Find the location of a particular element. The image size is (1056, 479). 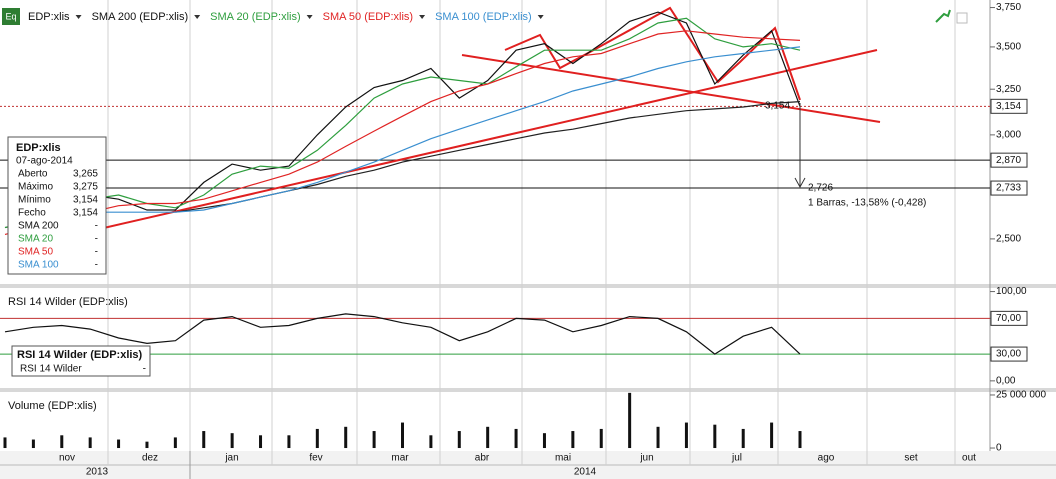

info-value: 3,275 is located at coordinates (85, 187).